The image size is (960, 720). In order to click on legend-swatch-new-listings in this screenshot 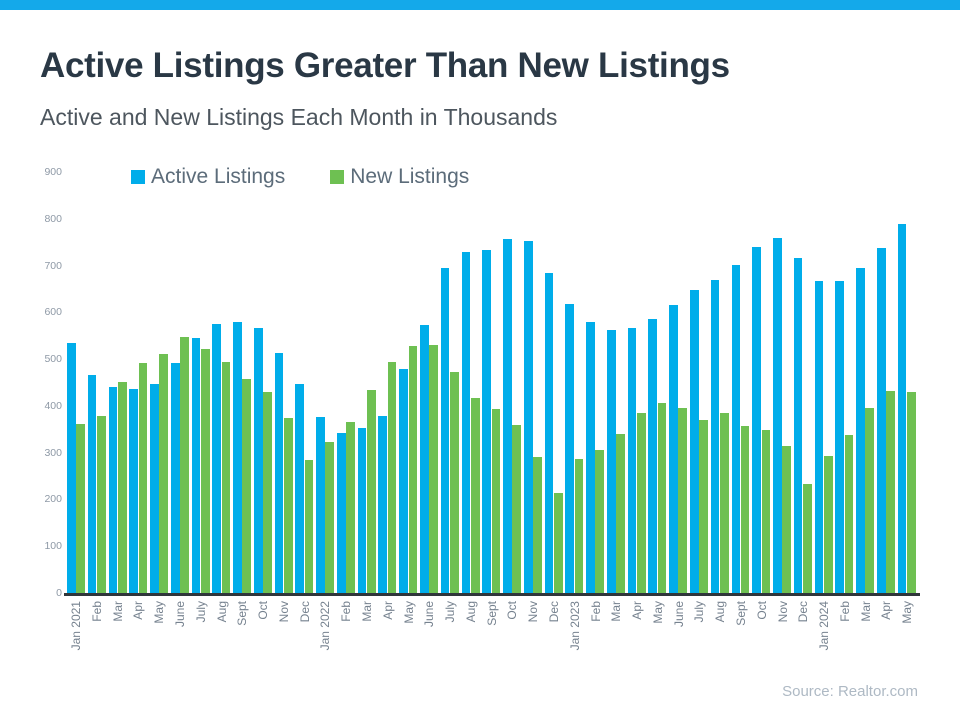, I will do `click(337, 176)`.